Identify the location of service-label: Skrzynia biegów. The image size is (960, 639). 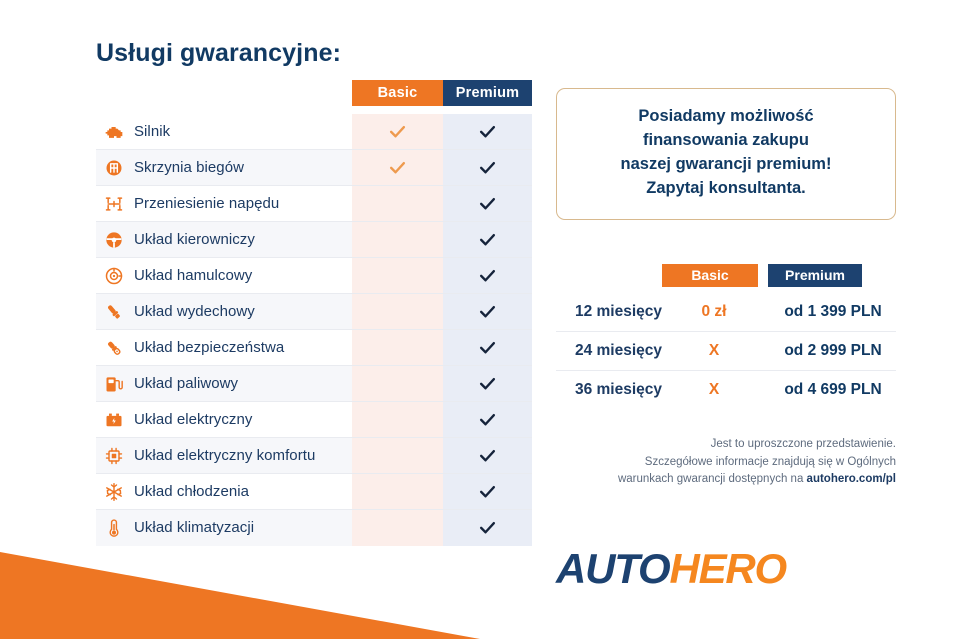
(189, 167).